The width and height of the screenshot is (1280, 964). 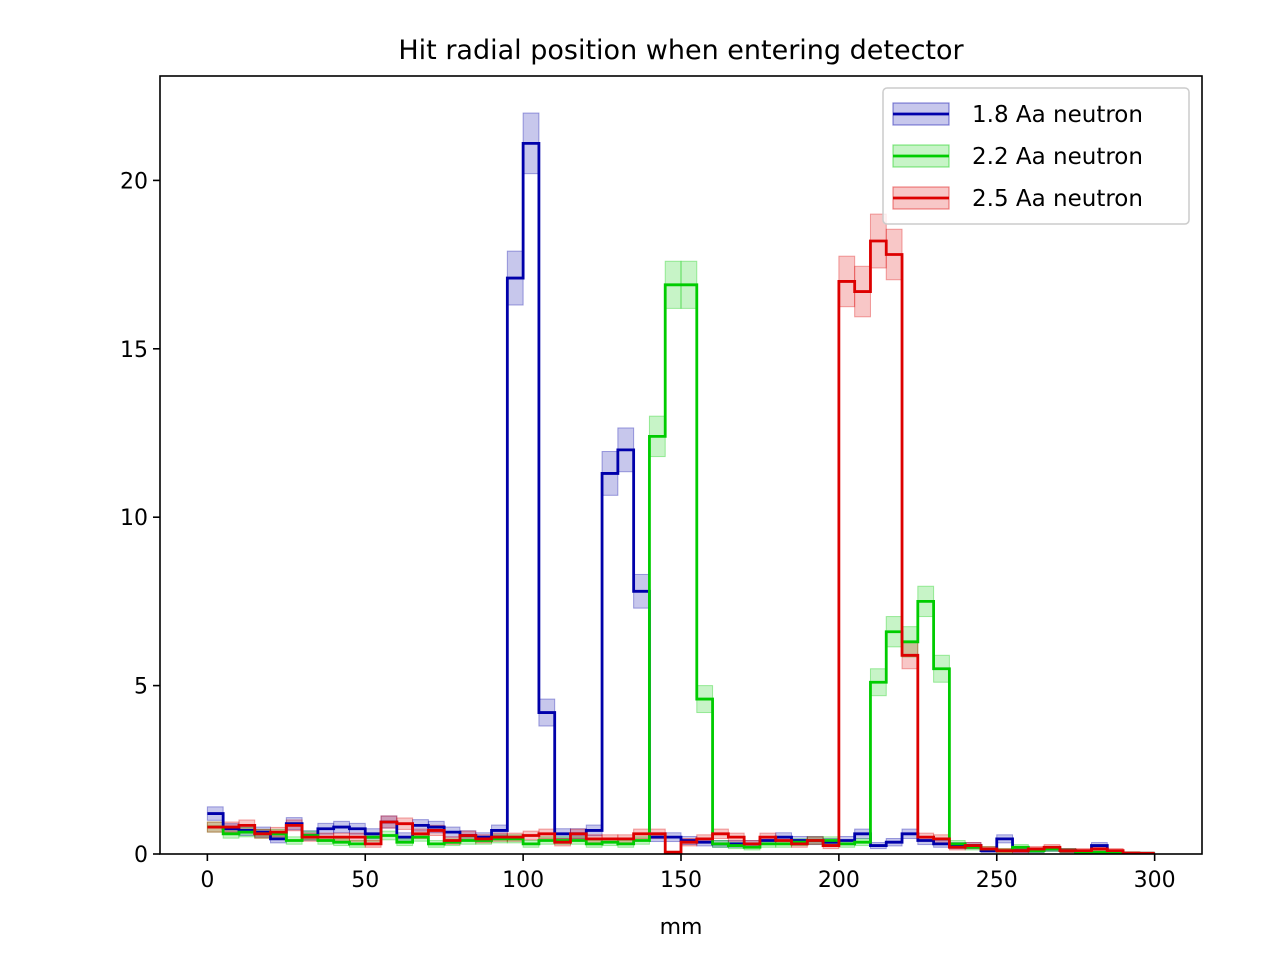 I want to click on y-tick-label: 15, so click(x=134, y=350).